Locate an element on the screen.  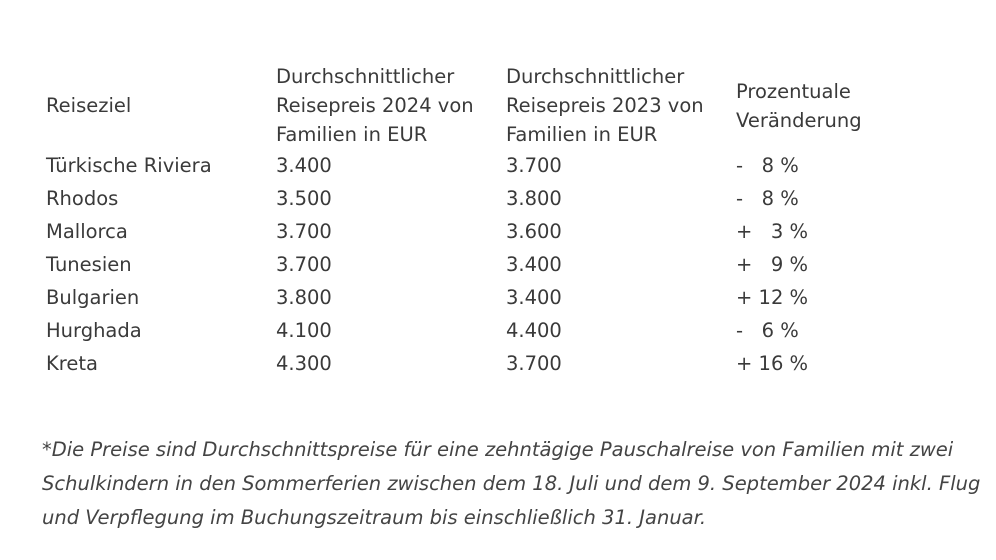
cell-destination: Hurghada is located at coordinates (94, 330).